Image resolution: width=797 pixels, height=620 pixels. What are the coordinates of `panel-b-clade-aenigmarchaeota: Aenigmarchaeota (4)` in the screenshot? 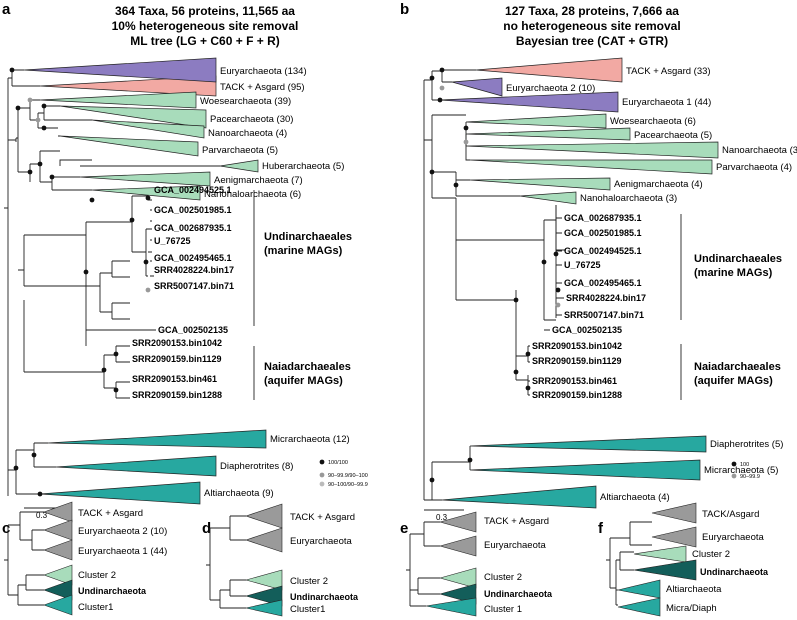 It's located at (658, 184).